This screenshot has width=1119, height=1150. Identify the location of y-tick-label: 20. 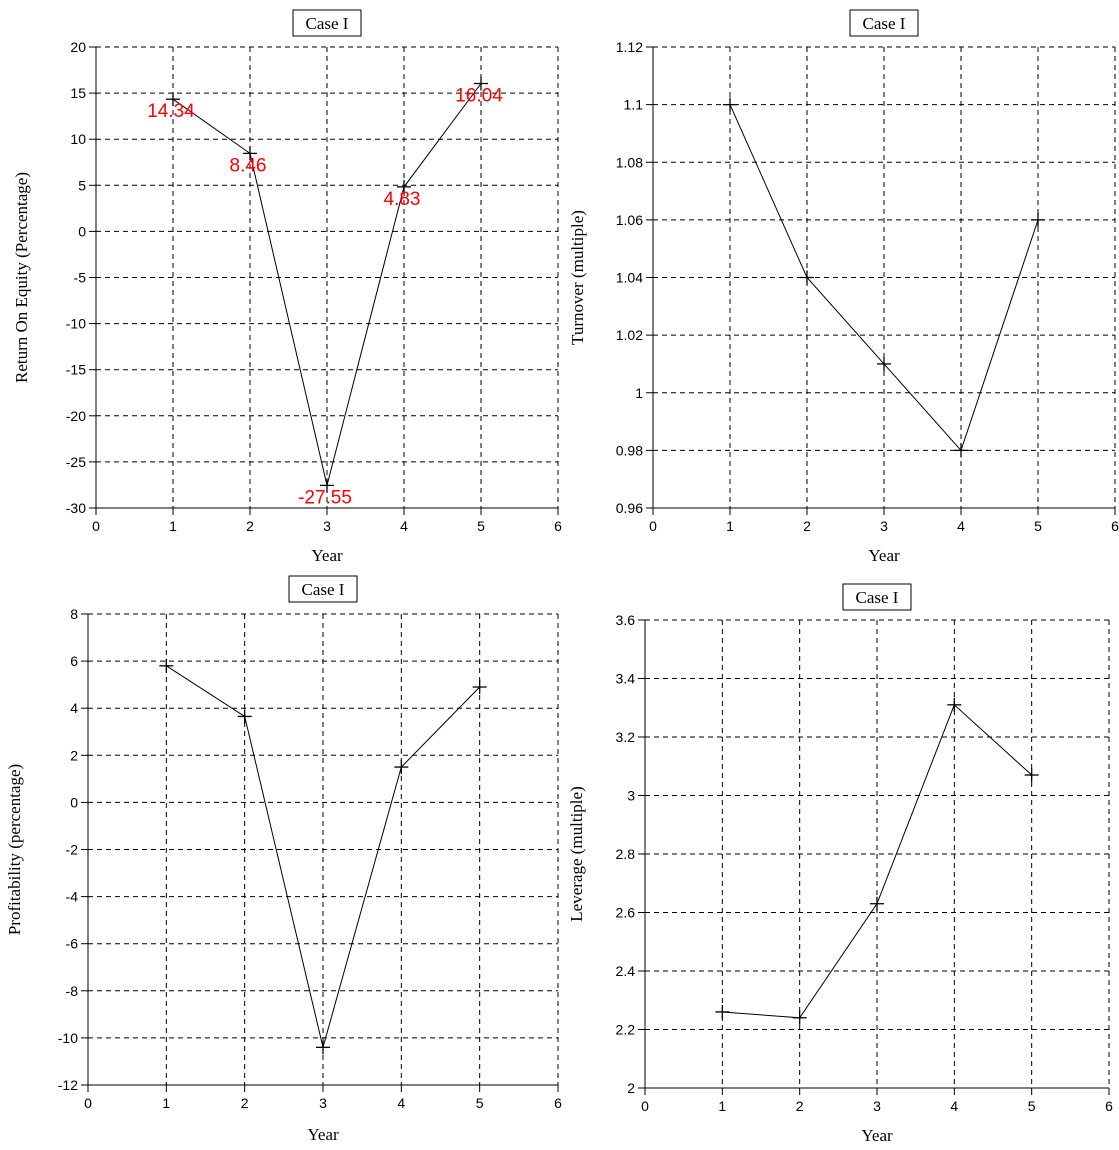
(78, 47).